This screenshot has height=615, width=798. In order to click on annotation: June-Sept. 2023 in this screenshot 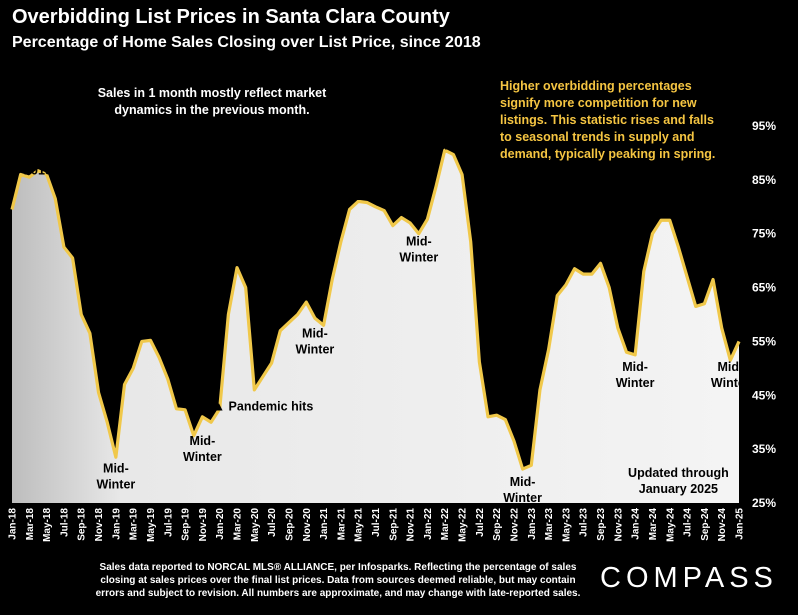, I will do `click(583, 251)`.